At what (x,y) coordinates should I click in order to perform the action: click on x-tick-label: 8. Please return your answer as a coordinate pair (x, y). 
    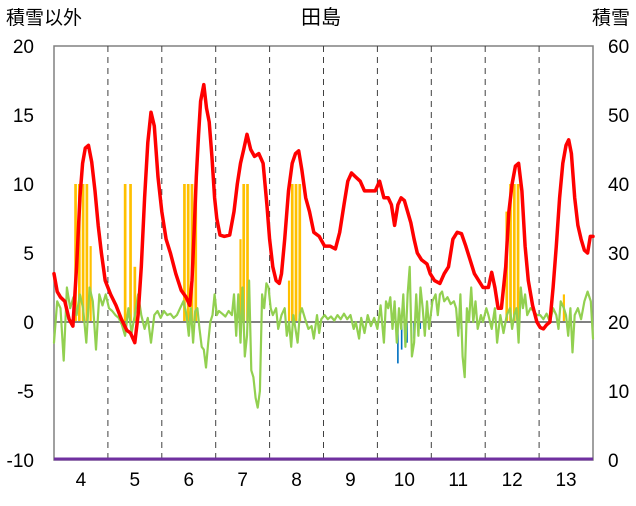
    Looking at the image, I should click on (296, 480).